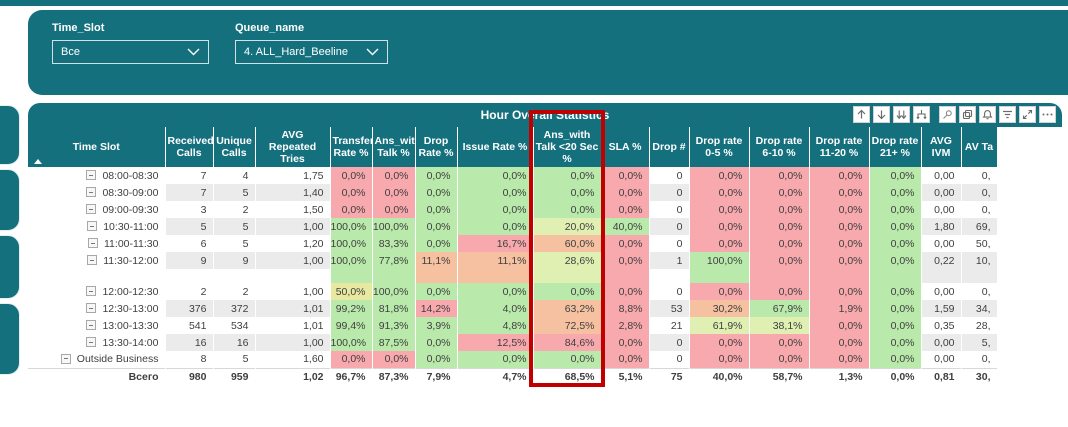 This screenshot has width=1068, height=427. What do you see at coordinates (351, 147) in the screenshot?
I see `column-header-transfer-rate: Transfer Rate %` at bounding box center [351, 147].